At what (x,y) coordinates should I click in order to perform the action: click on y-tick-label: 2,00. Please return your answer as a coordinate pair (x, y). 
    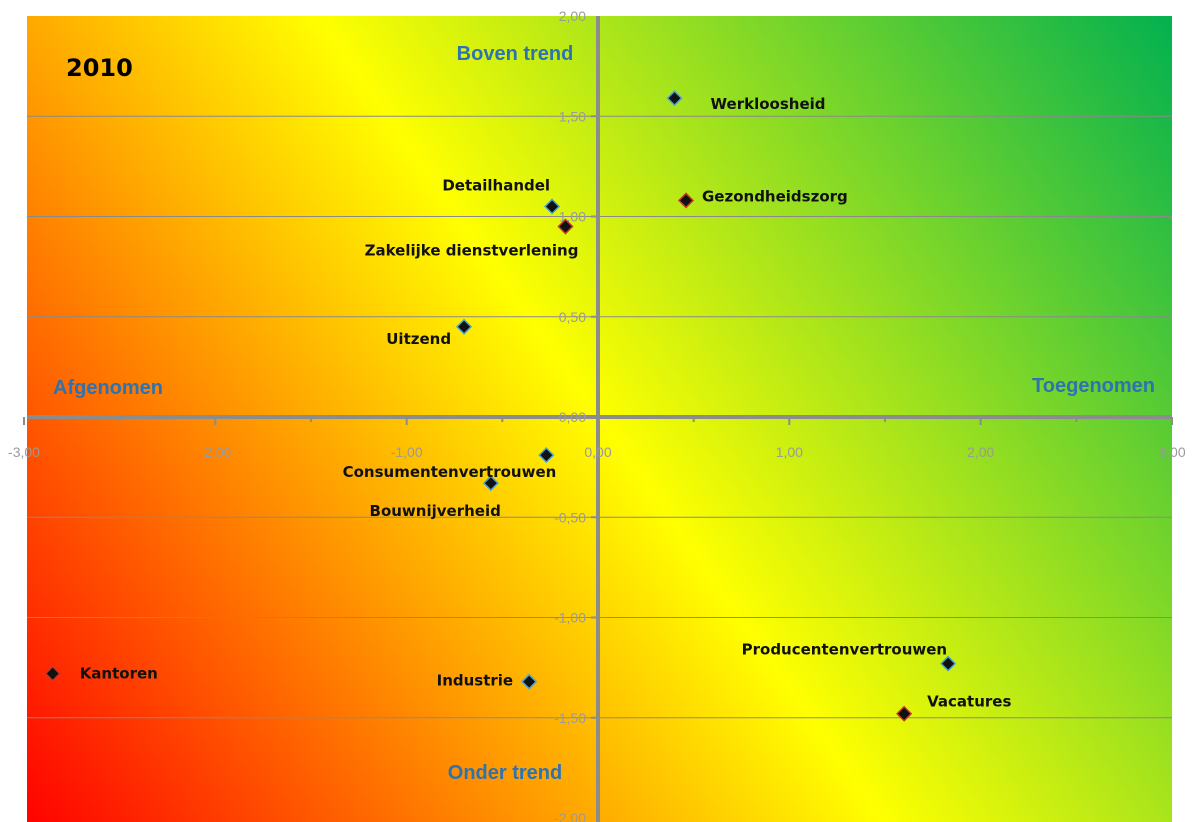
    Looking at the image, I should click on (572, 16).